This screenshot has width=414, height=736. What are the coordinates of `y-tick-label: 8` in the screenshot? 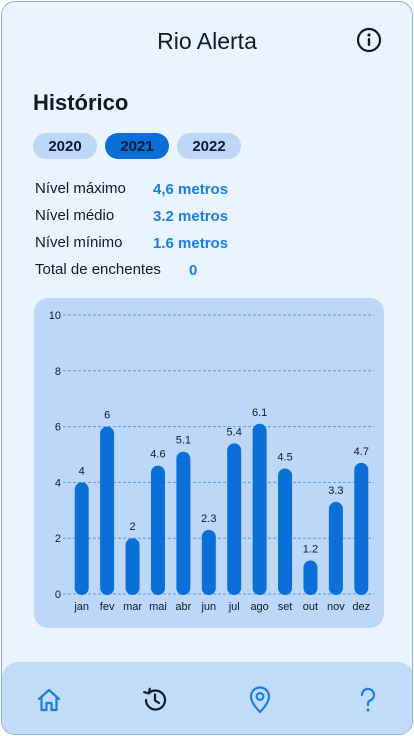 It's located at (58, 372).